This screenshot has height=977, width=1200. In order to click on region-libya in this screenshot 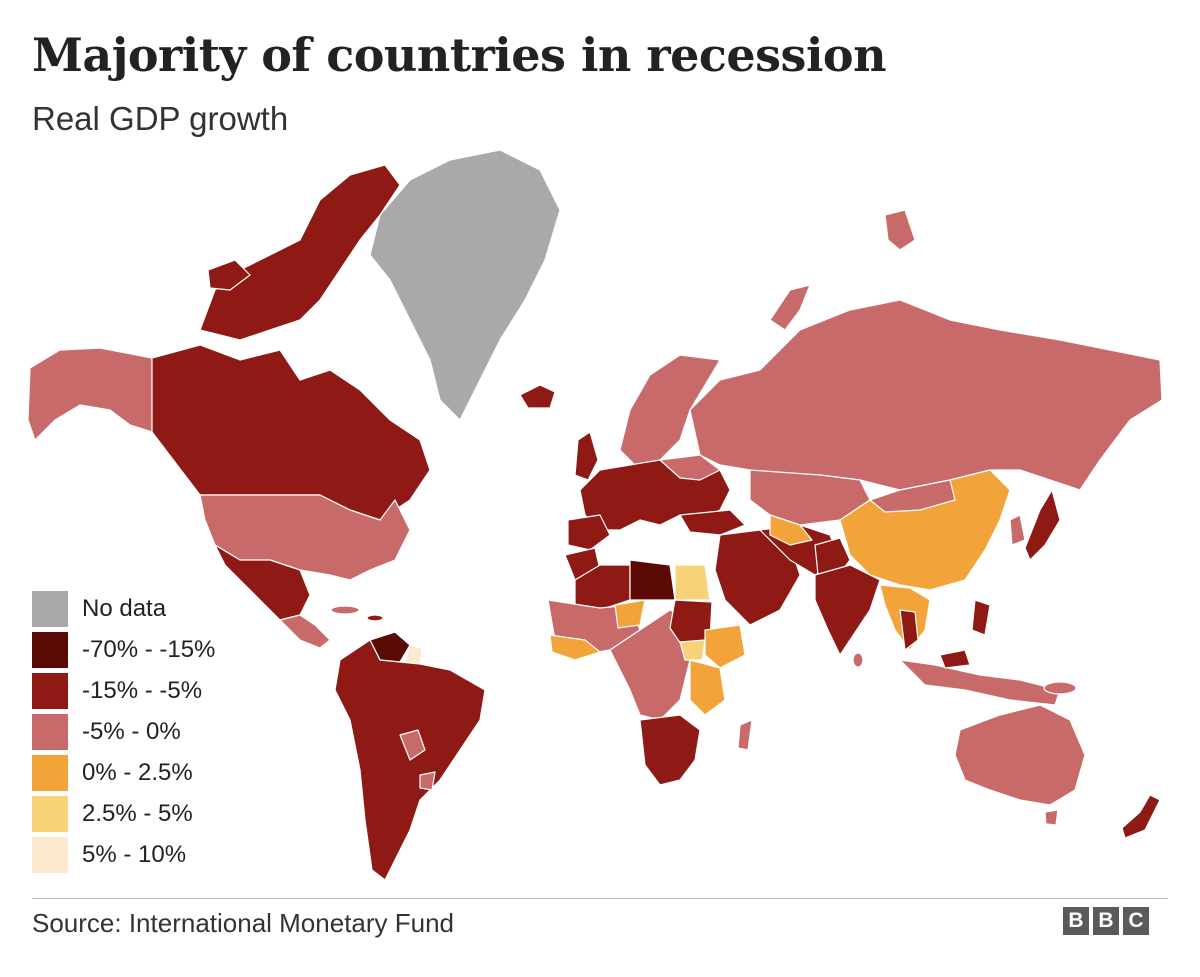, I will do `click(652, 580)`.